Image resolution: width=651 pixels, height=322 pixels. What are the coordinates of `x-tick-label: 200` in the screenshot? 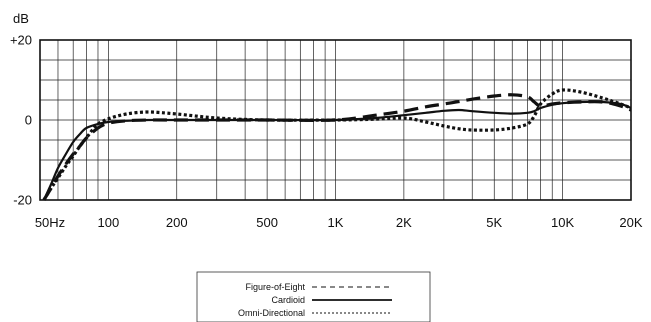 It's located at (177, 222).